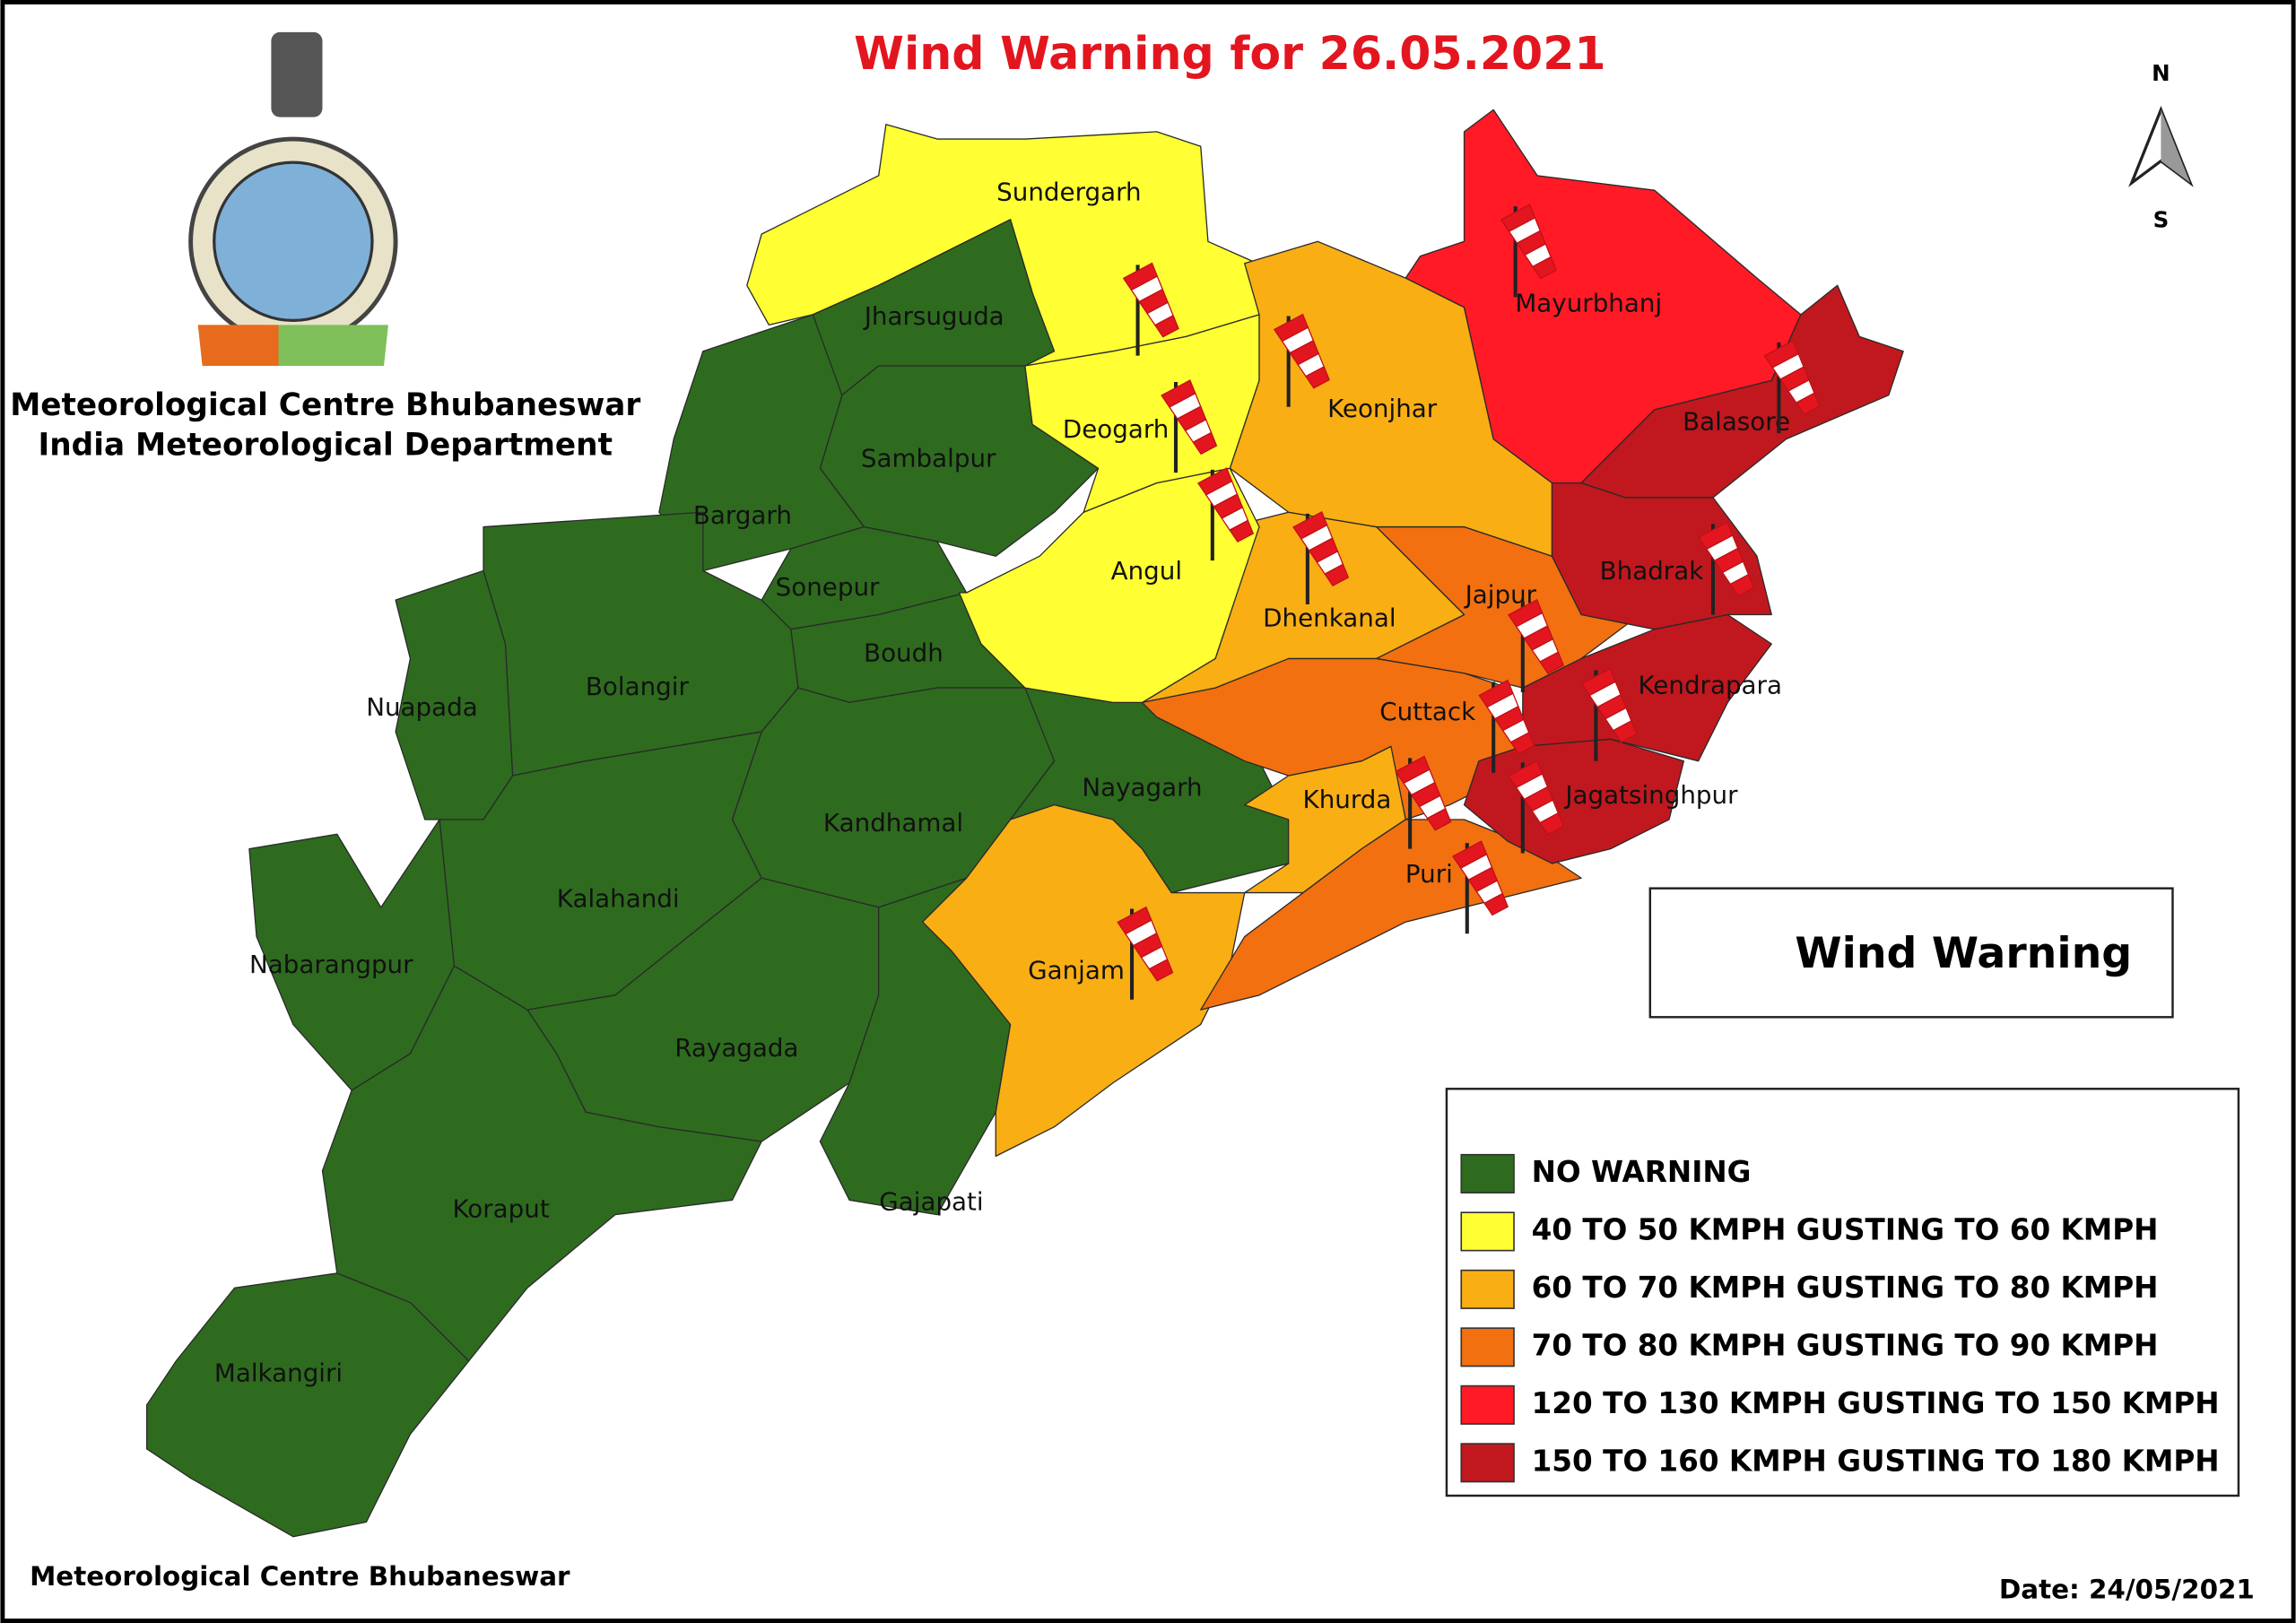 The width and height of the screenshot is (2296, 1623). What do you see at coordinates (933, 316) in the screenshot?
I see `district-label: Jharsuguda` at bounding box center [933, 316].